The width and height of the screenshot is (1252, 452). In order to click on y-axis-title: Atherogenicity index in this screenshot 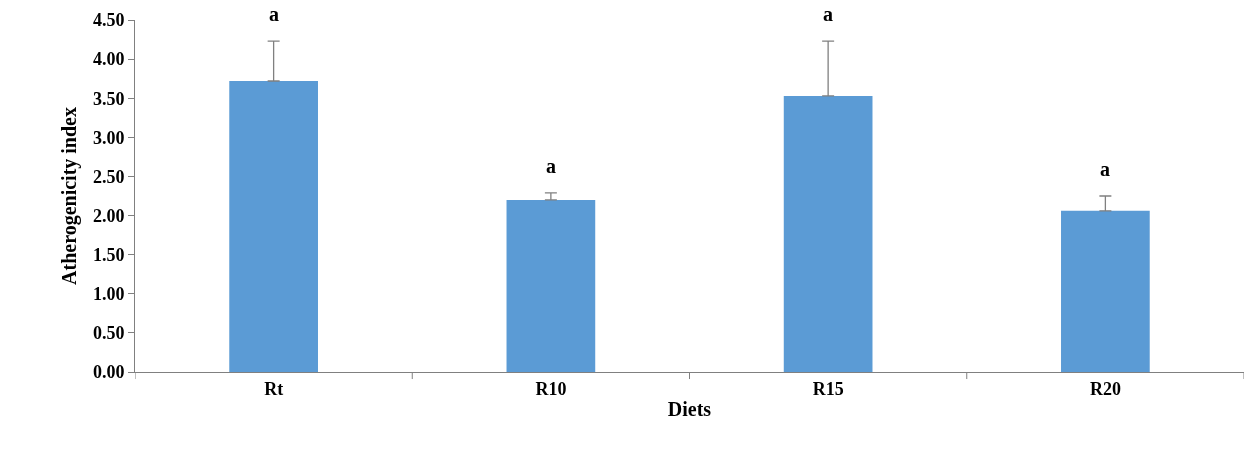, I will do `click(70, 196)`.